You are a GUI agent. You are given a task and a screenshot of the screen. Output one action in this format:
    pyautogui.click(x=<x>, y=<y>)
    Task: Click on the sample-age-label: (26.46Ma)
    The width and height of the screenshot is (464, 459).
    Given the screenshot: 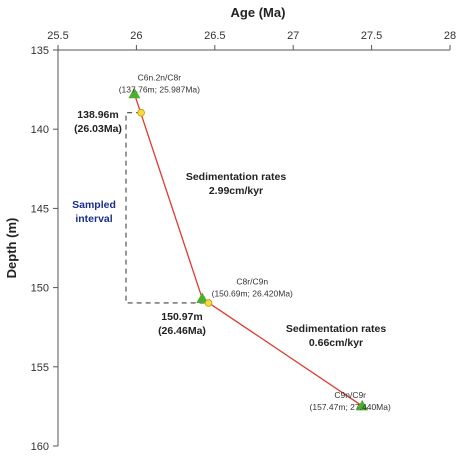 What is the action you would take?
    pyautogui.click(x=182, y=331)
    